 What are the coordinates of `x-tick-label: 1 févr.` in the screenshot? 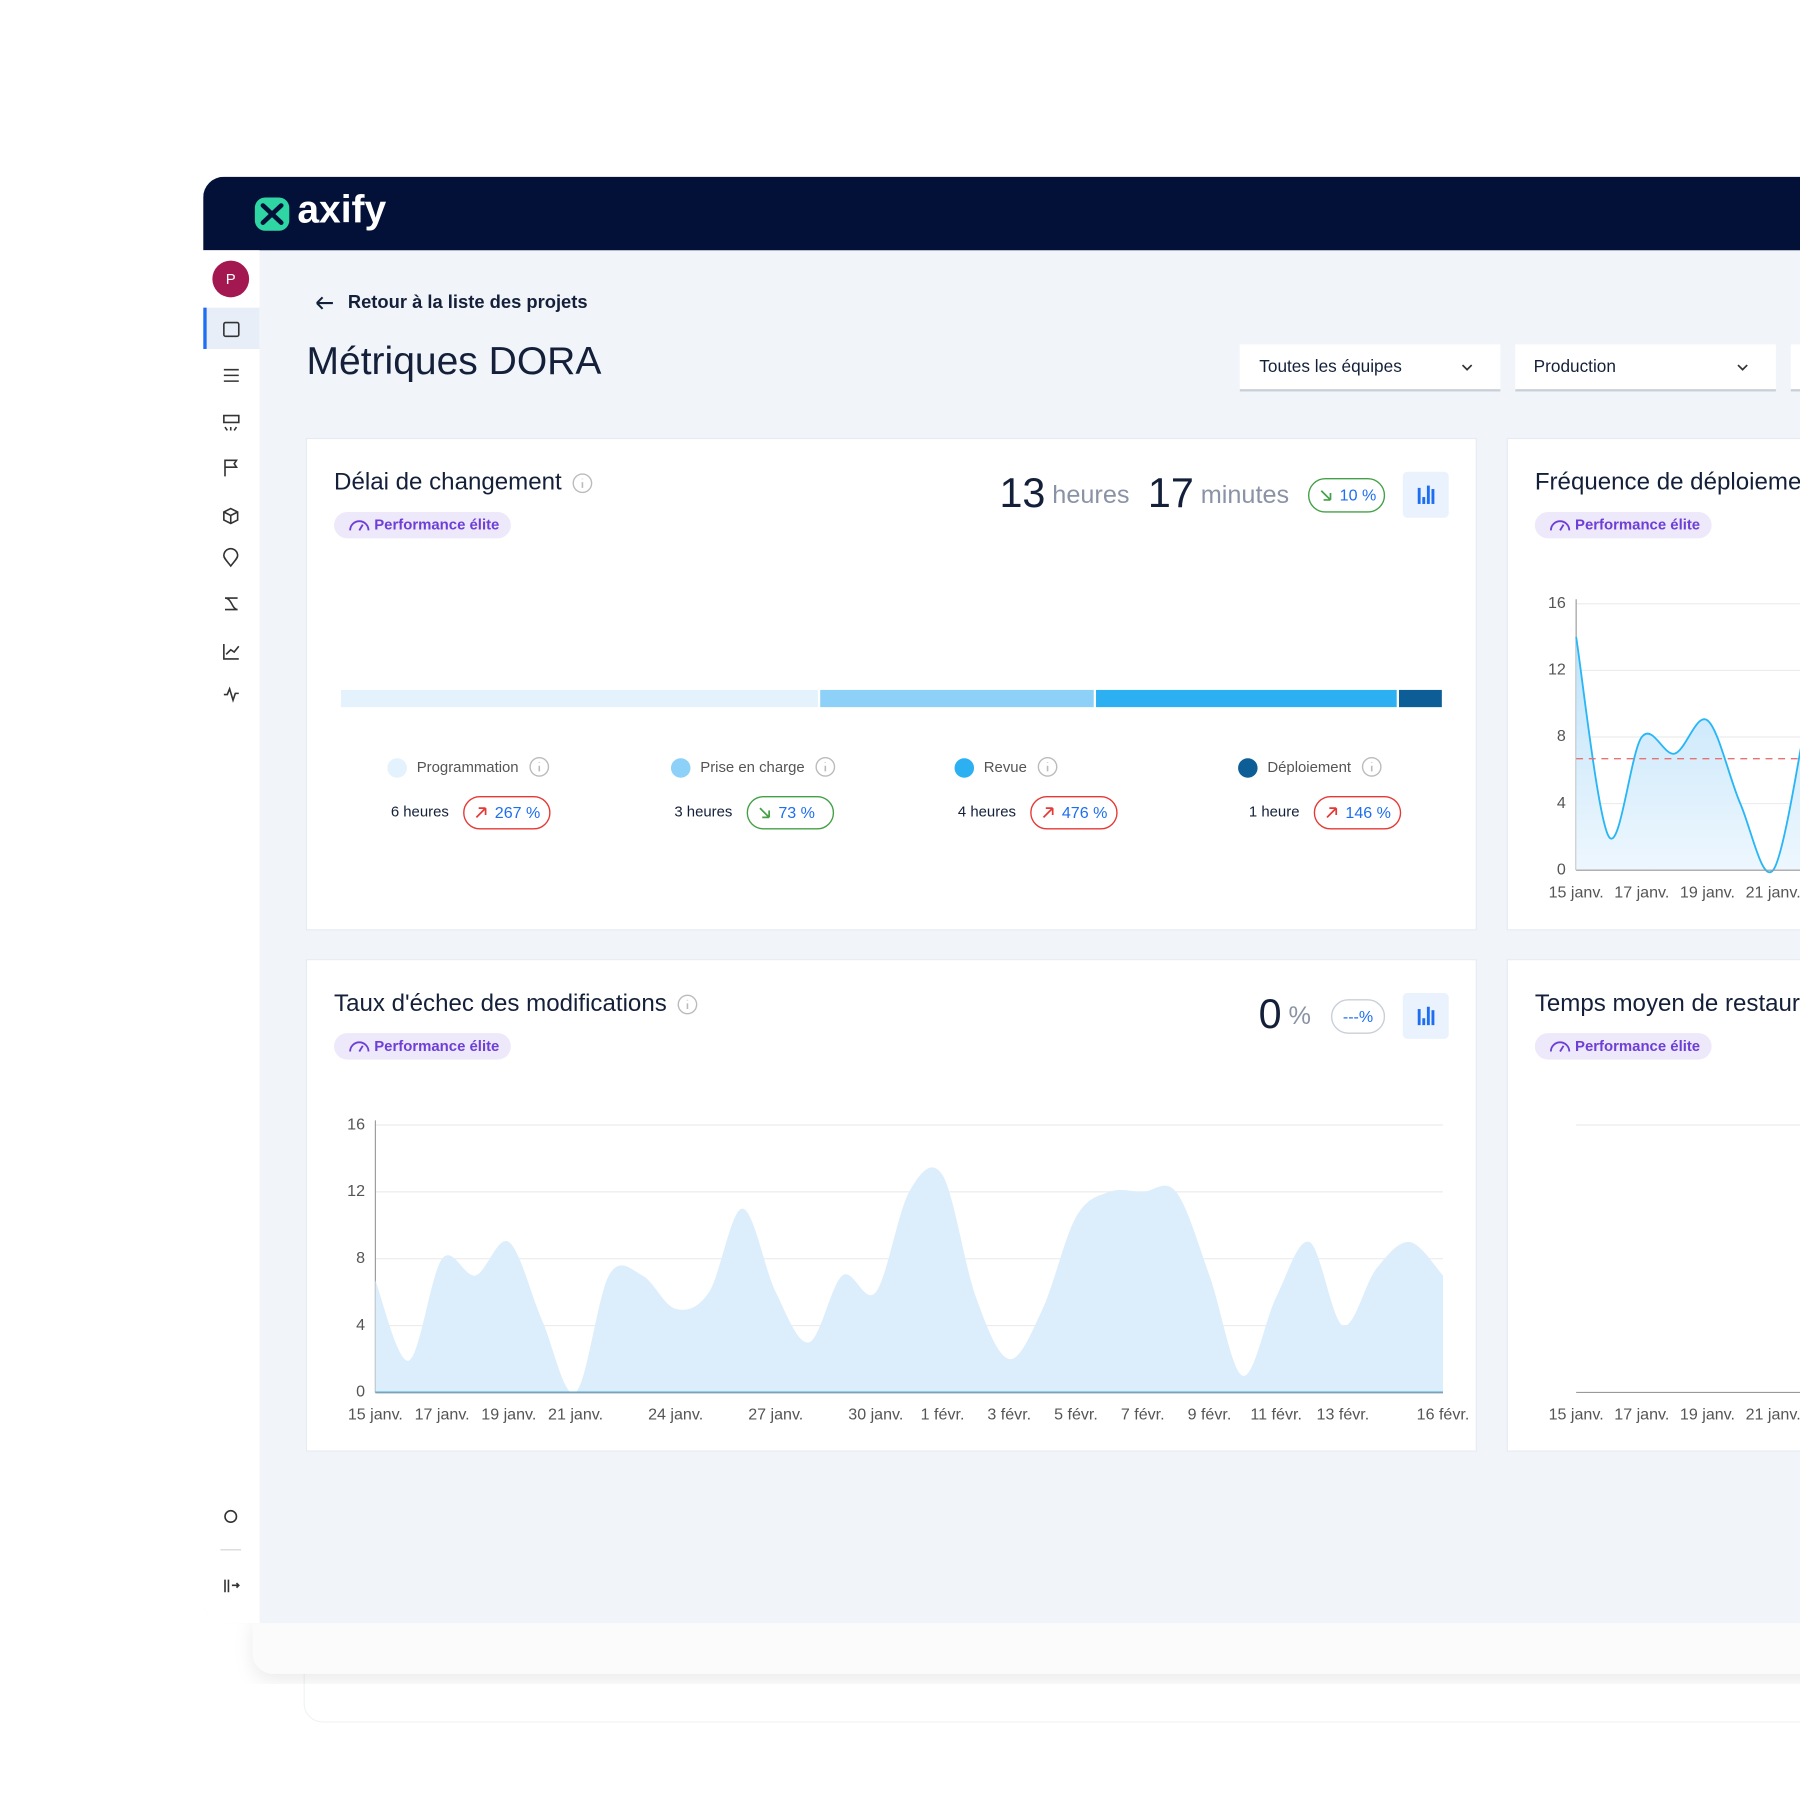 It's located at (943, 1415).